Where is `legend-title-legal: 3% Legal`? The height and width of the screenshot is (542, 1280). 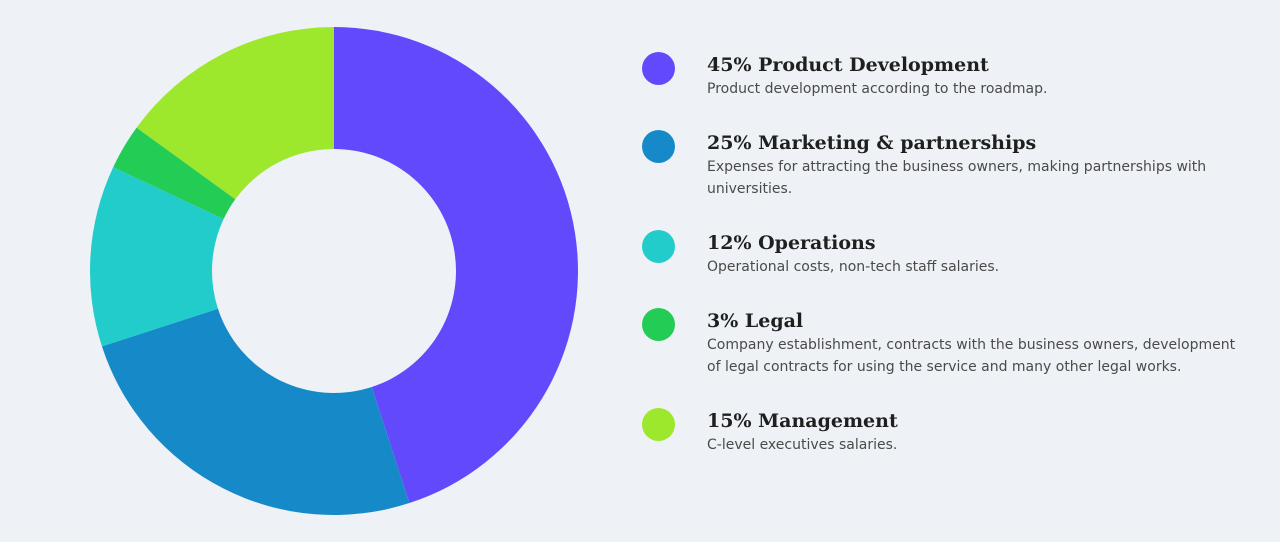 legend-title-legal: 3% Legal is located at coordinates (755, 321).